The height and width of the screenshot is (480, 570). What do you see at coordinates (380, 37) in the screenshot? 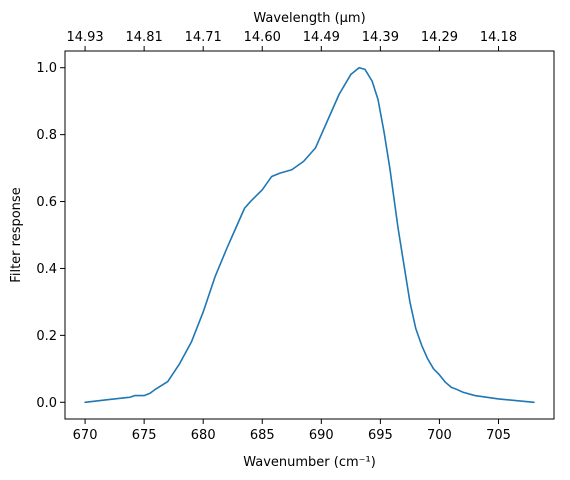
I see `top-tick-label: 14.39` at bounding box center [380, 37].